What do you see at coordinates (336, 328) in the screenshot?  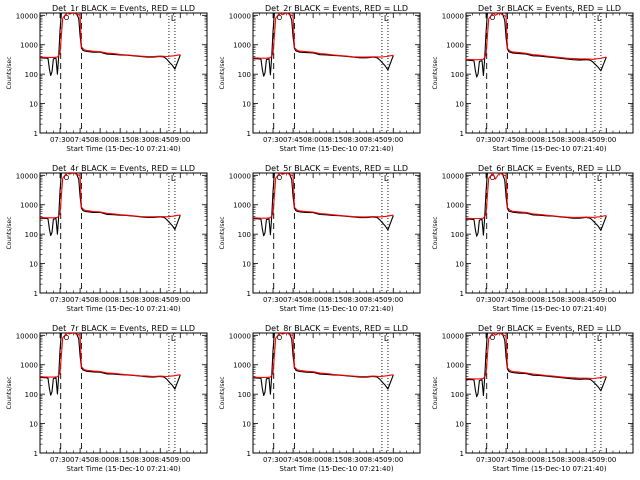 I see `chart-title: Det_8r BLACK = Events, RED = LLD` at bounding box center [336, 328].